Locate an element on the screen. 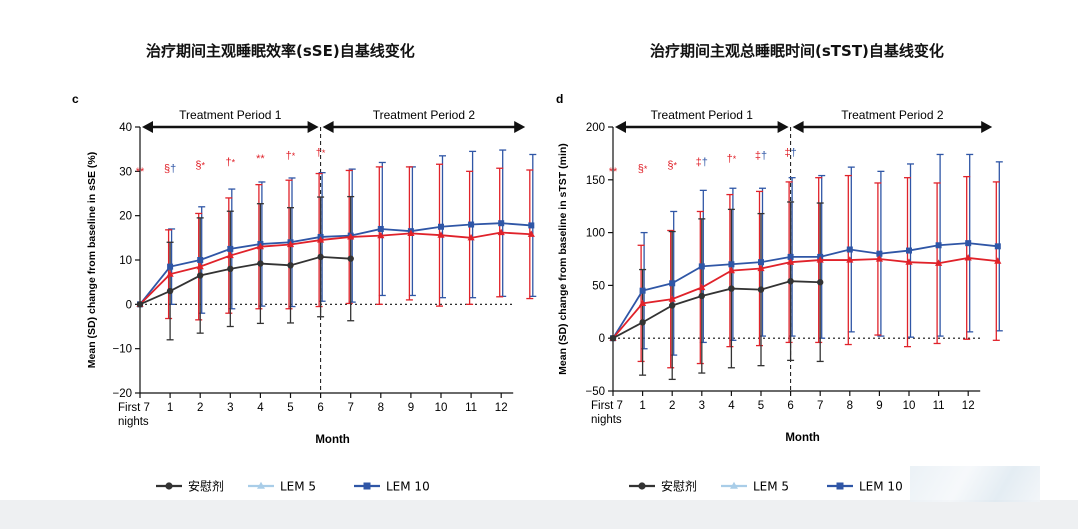 Image resolution: width=1078 pixels, height=529 pixels. y-tick-label: 40 is located at coordinates (125, 128).